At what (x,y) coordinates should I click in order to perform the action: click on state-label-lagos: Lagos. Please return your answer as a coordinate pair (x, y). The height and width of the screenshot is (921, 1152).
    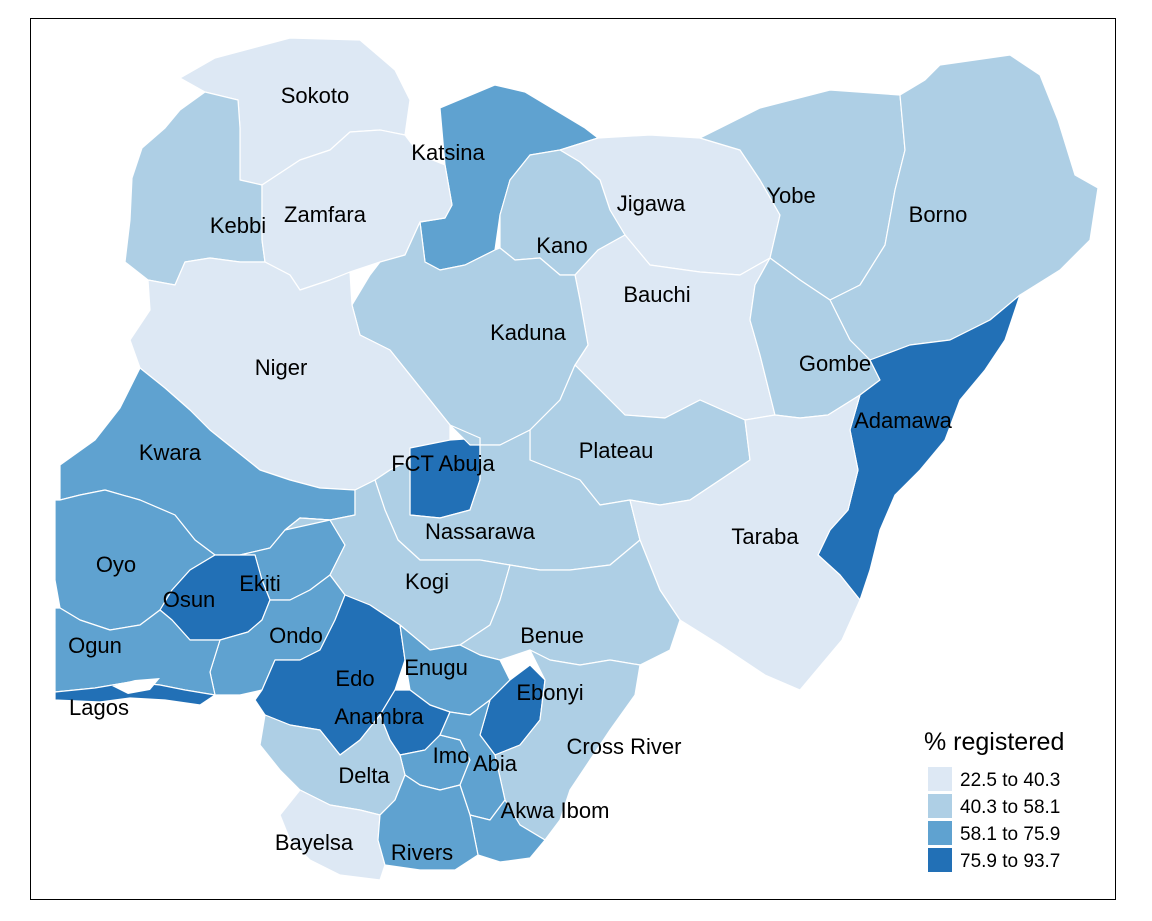
    Looking at the image, I should click on (99, 707).